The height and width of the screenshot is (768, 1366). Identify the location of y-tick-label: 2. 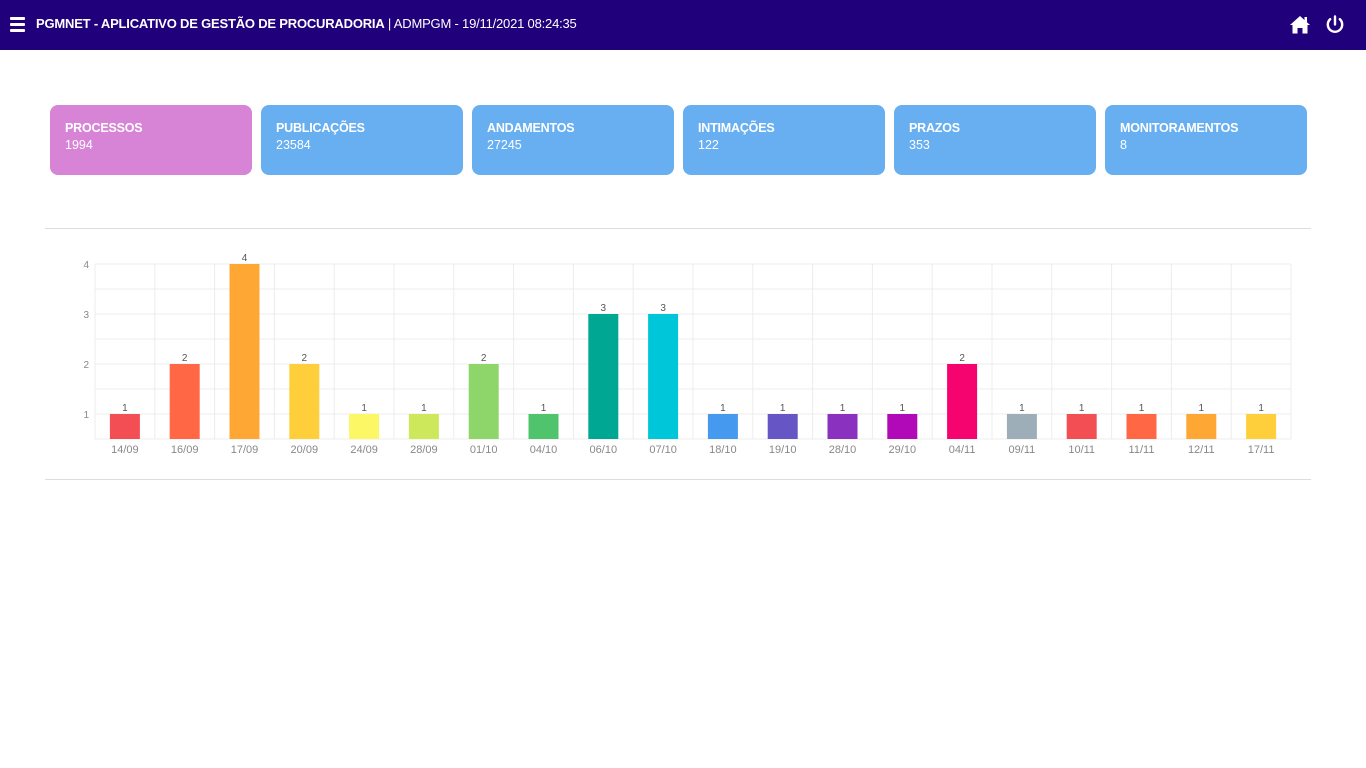
(86, 365).